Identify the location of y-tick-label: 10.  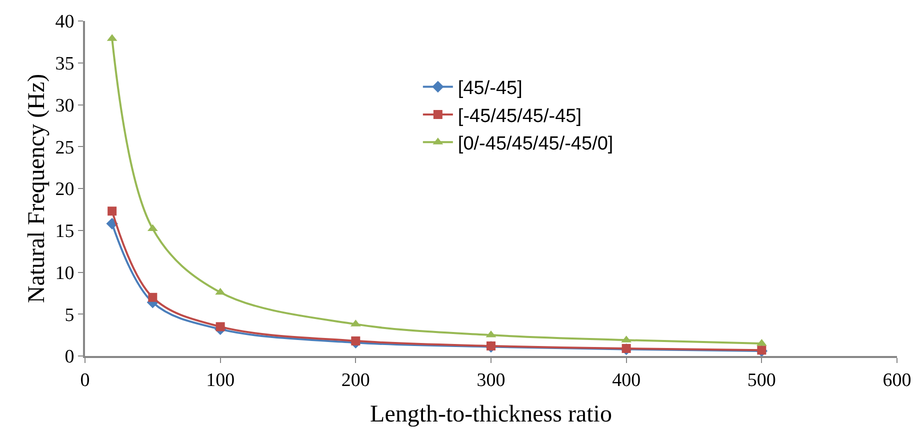
(64, 273).